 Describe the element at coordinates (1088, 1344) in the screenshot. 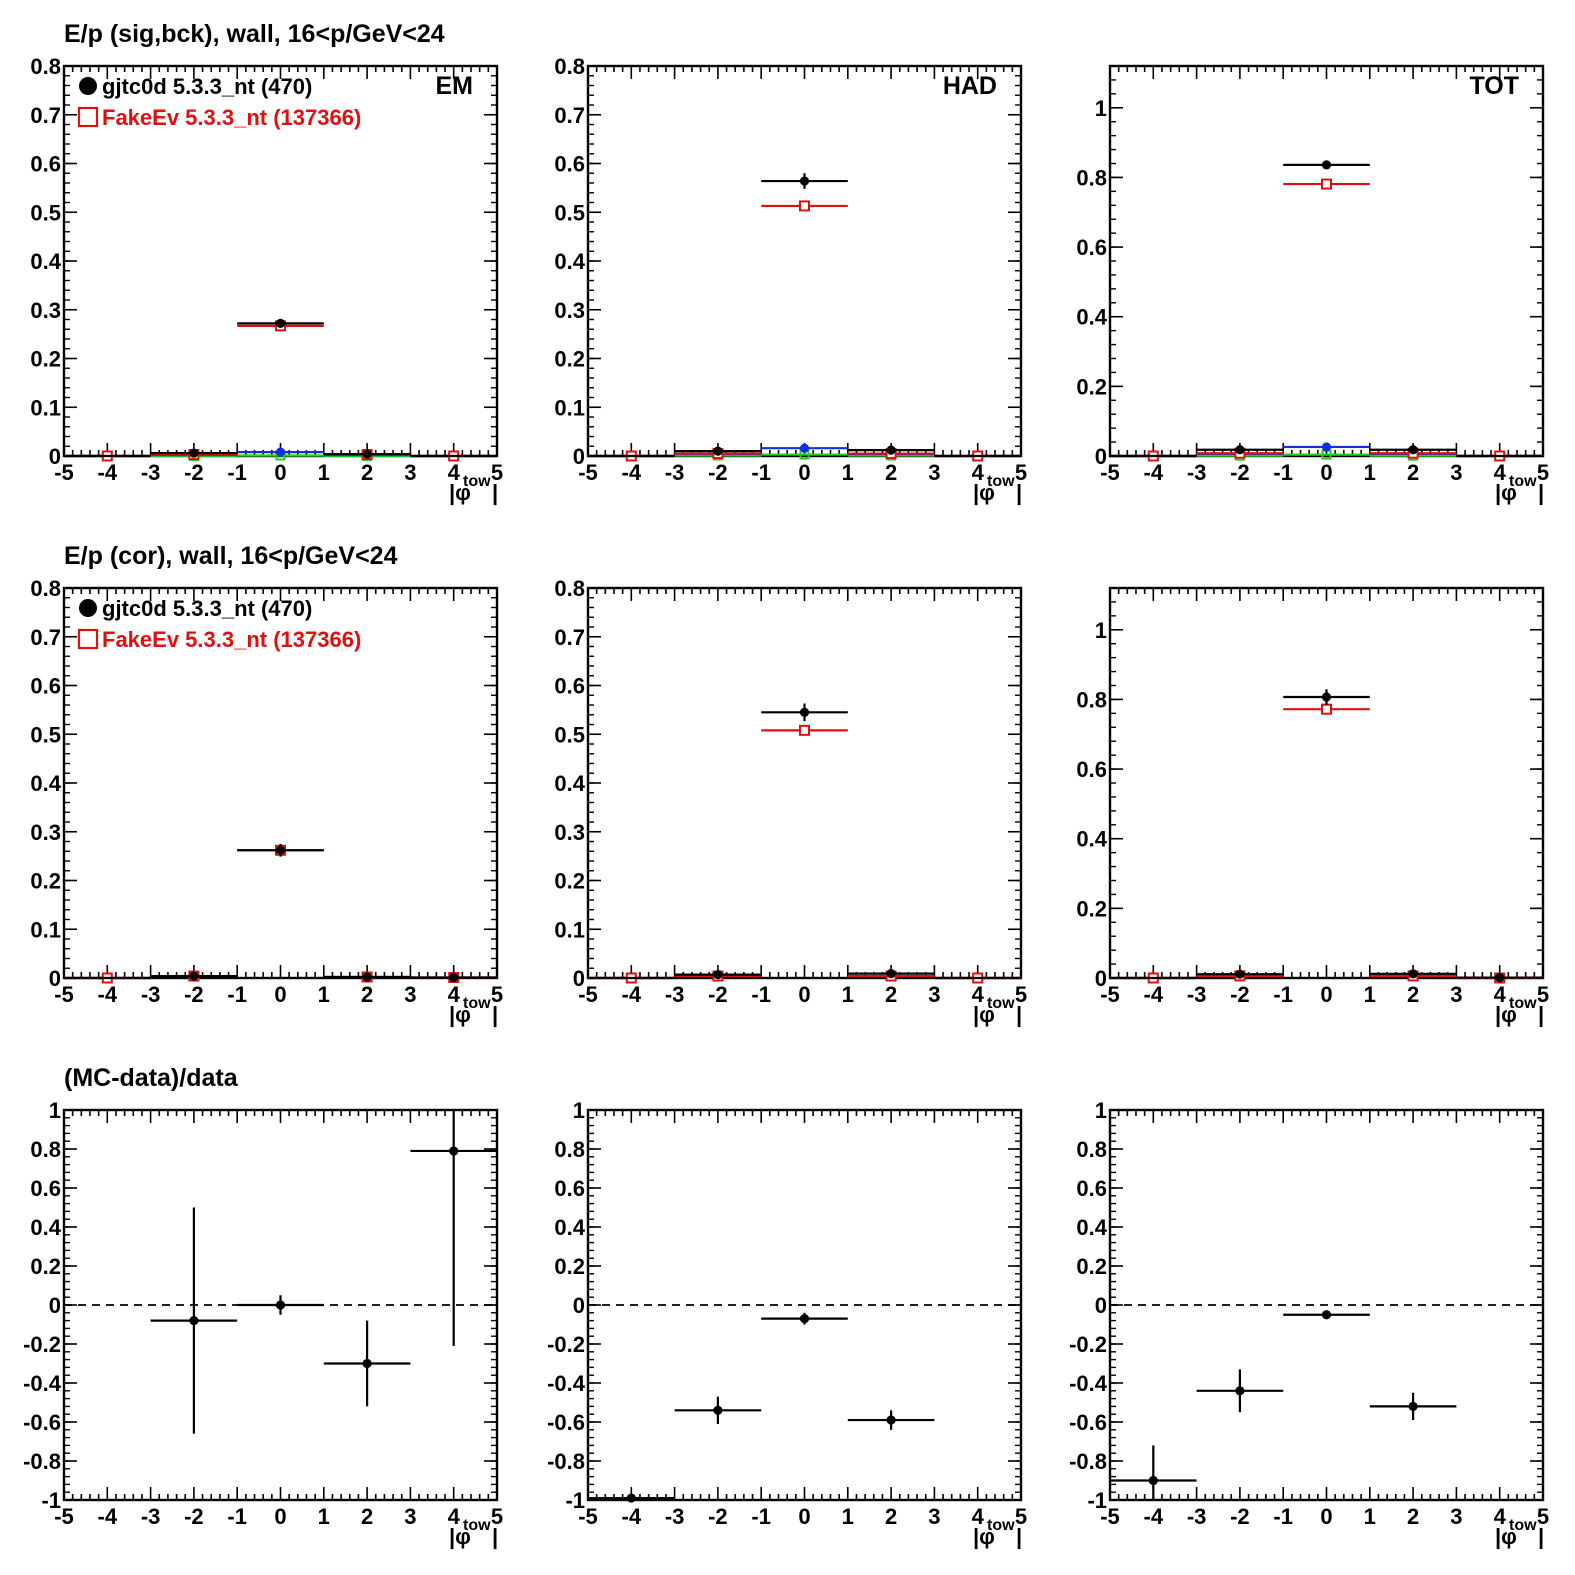

I see `y-tick-label: -0.2` at that location.